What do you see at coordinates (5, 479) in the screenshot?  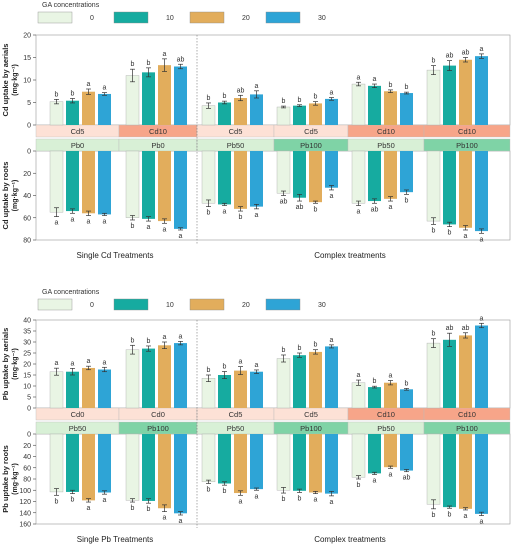 I see `ylabel-bottom-1: Pb uptake by roots` at bounding box center [5, 479].